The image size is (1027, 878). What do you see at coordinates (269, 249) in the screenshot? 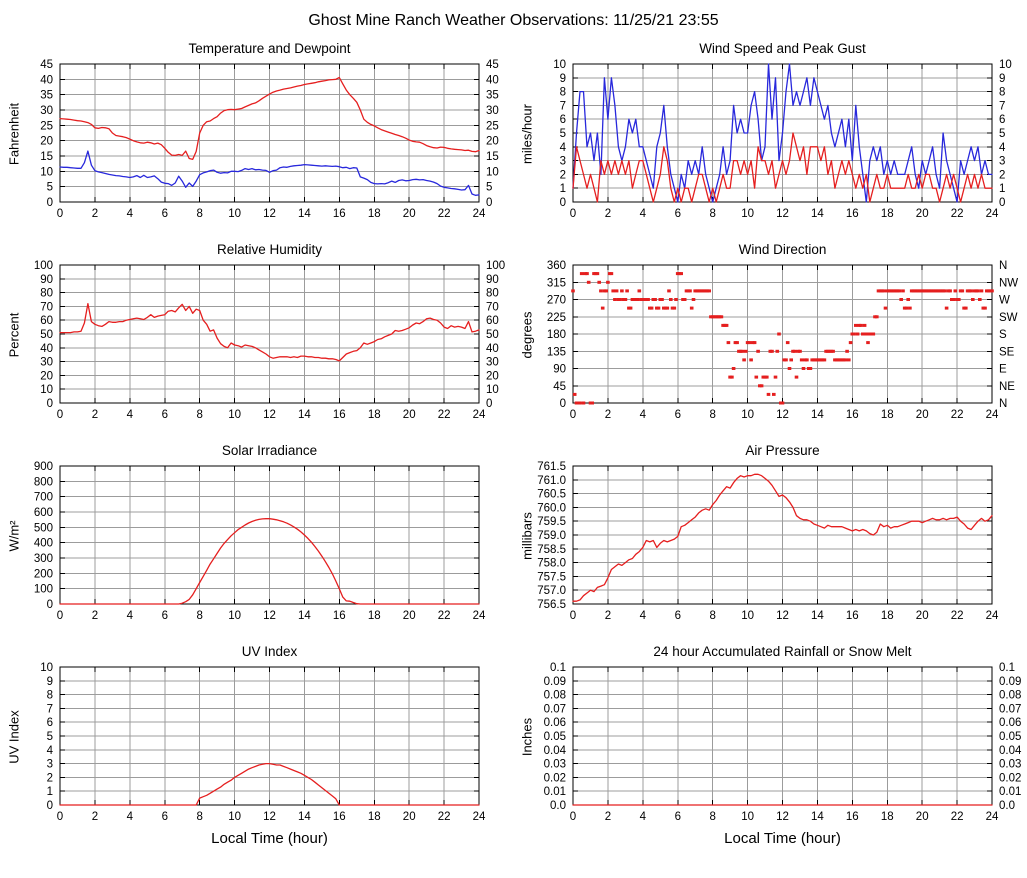
I see `chart-title: Relative Humidity` at bounding box center [269, 249].